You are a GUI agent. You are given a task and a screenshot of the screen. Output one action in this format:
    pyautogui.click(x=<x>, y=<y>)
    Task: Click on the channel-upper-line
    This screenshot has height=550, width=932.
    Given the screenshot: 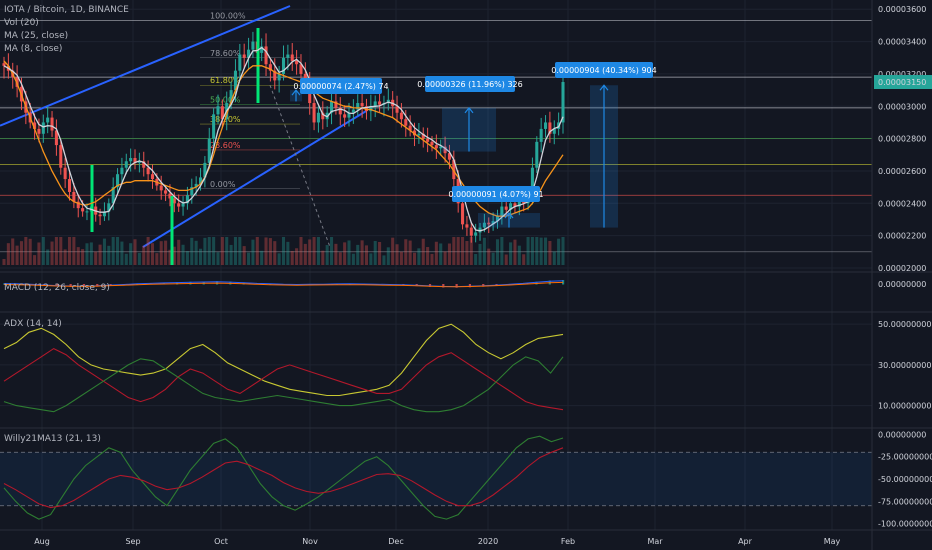 What is the action you would take?
    pyautogui.click(x=145, y=66)
    